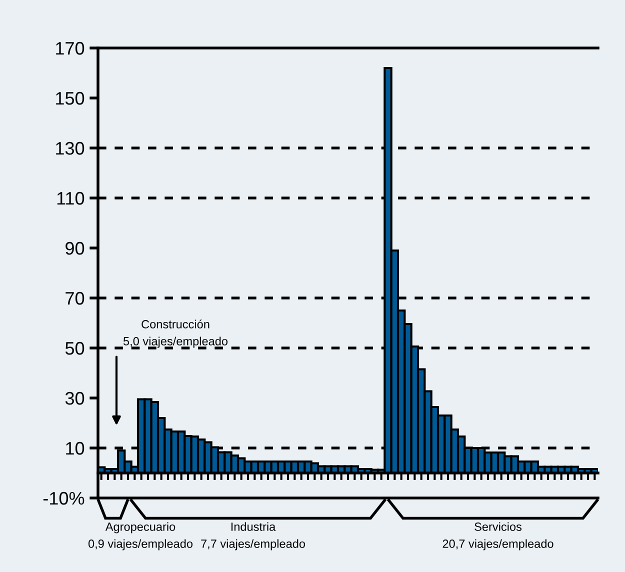  What do you see at coordinates (74, 398) in the screenshot?
I see `y-tick-label: 30` at bounding box center [74, 398].